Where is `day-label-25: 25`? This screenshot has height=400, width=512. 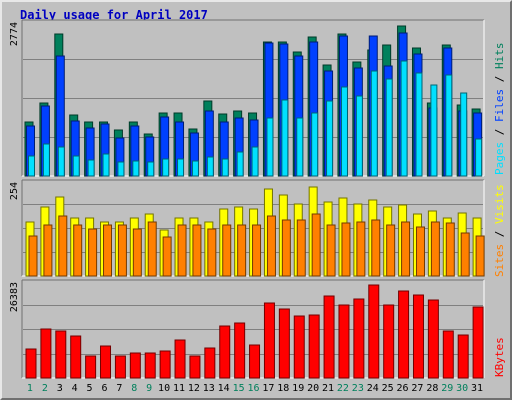
day-label-25: 25 is located at coordinates (388, 388).